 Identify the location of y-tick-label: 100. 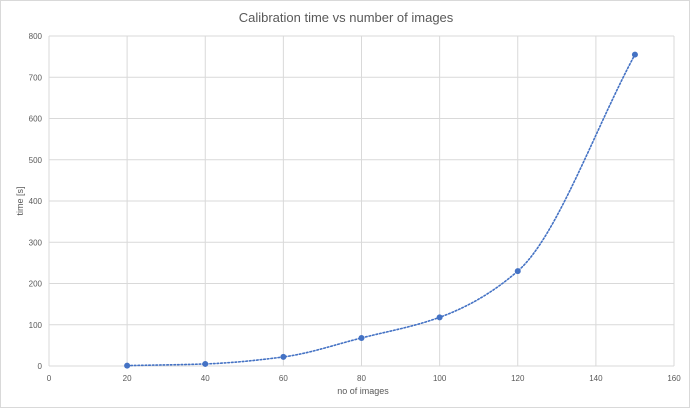
(36, 325).